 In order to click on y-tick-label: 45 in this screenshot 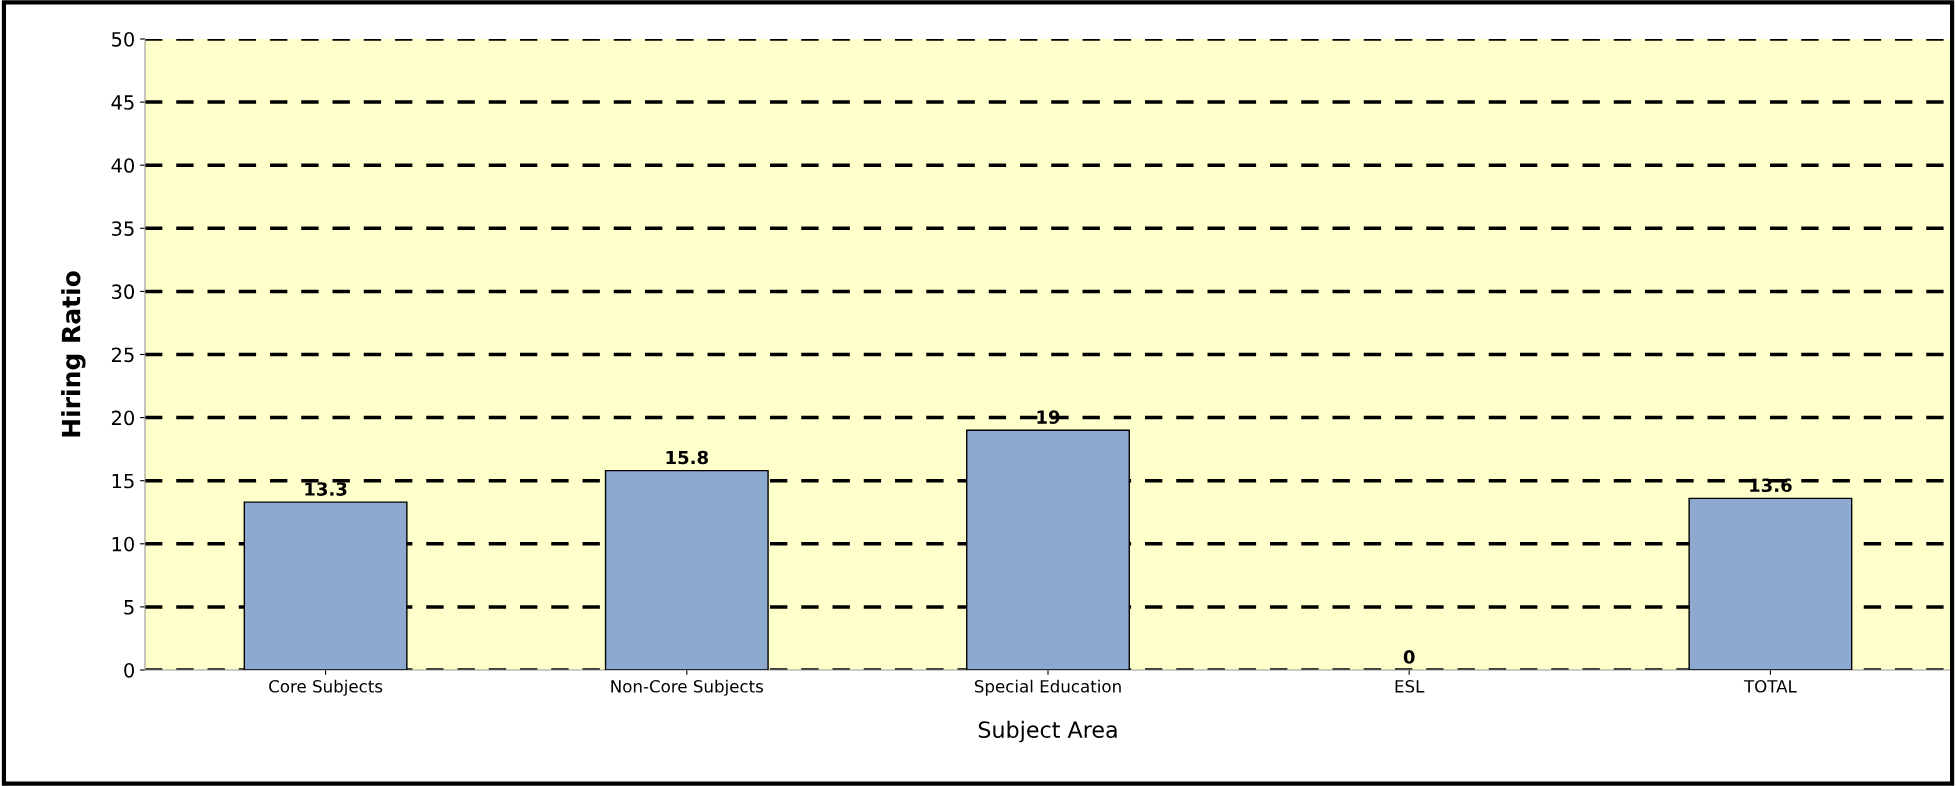, I will do `click(122, 102)`.